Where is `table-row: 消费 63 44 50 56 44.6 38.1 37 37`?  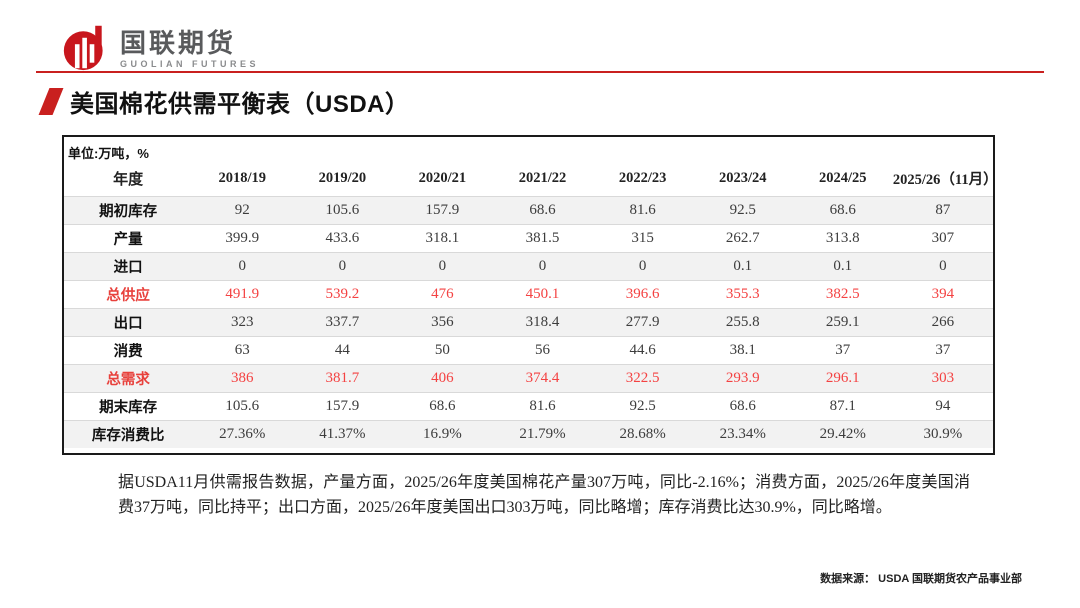 table-row: 消费 63 44 50 56 44.6 38.1 37 37 is located at coordinates (528, 350).